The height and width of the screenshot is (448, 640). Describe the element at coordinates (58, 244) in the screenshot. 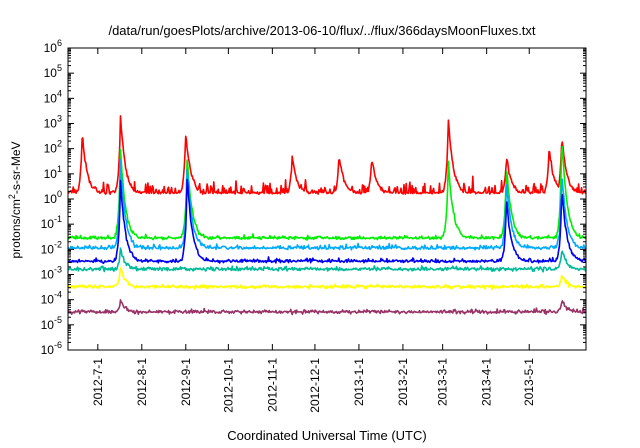

I see `y-tick-exponent: -2` at that location.